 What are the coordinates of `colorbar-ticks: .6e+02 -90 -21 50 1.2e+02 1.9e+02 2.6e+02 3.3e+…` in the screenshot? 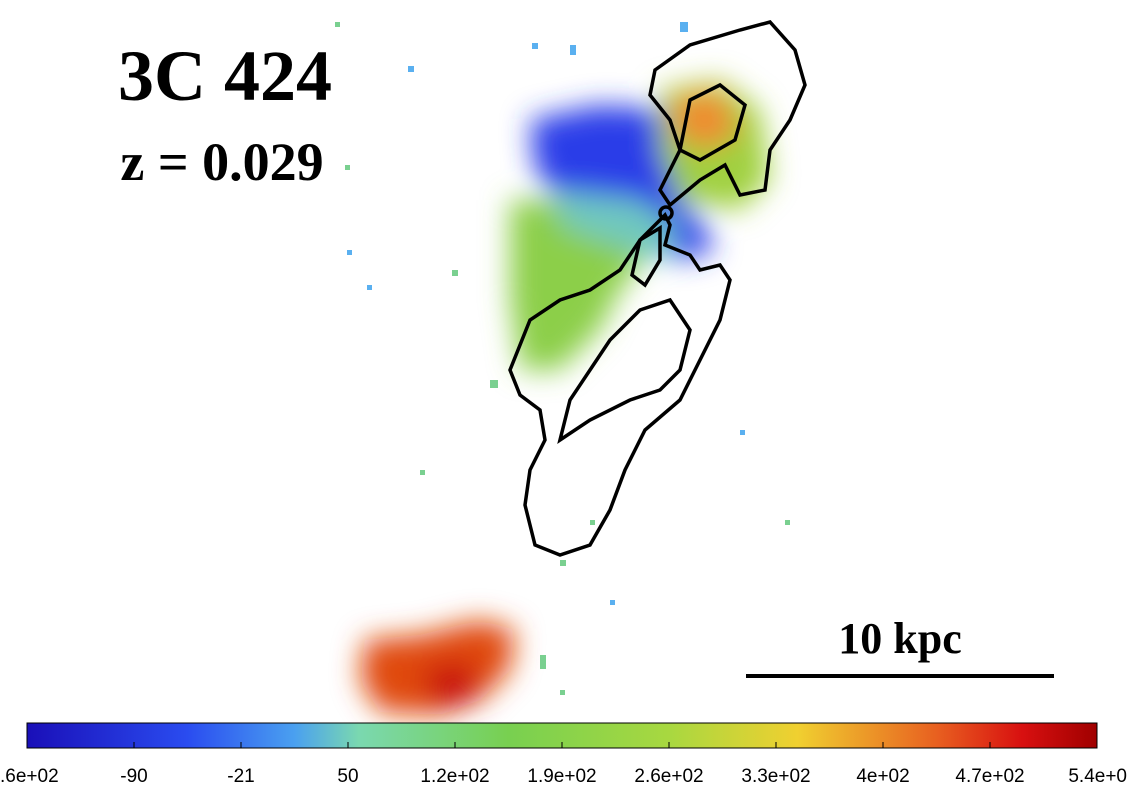 It's located at (563, 764).